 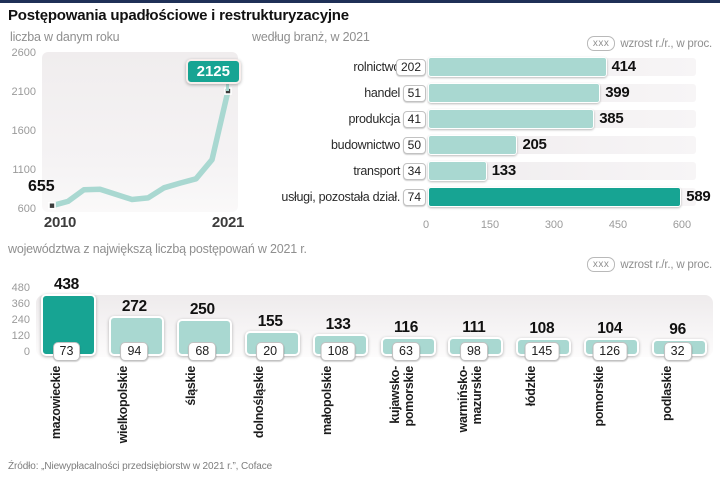 I want to click on line-end-value: 2125, so click(x=213, y=71).